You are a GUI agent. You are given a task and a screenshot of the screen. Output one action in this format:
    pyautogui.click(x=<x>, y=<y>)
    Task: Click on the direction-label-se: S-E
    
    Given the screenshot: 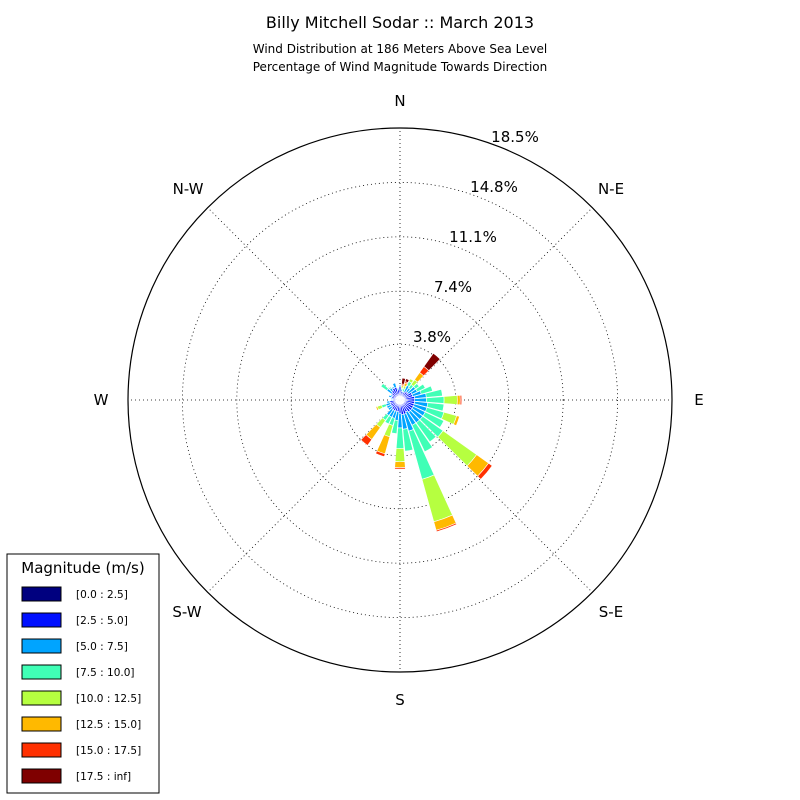 What is the action you would take?
    pyautogui.click(x=611, y=612)
    